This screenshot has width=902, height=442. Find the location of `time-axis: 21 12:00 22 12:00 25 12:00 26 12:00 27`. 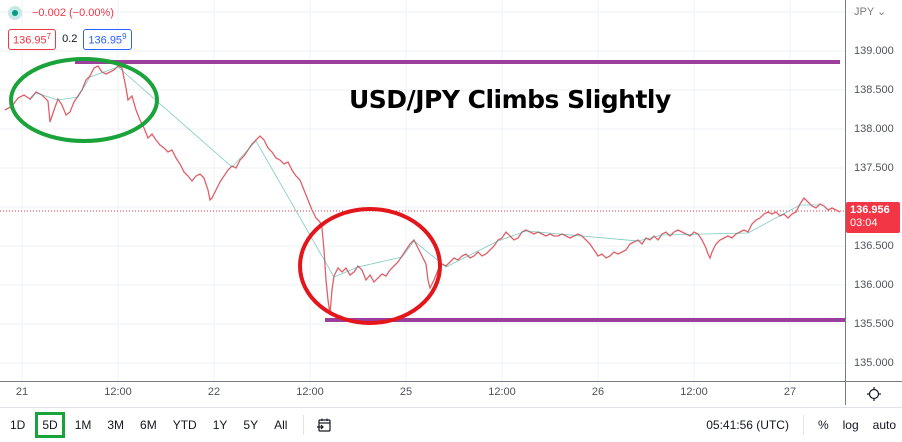

time-axis: 21 12:00 22 12:00 25 12:00 26 12:00 27 is located at coordinates (422, 393).